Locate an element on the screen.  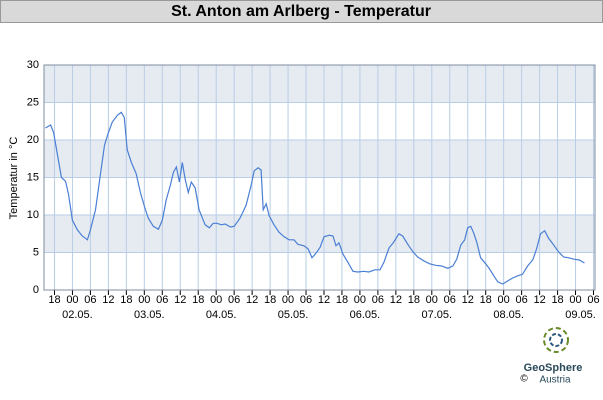
logo: GeoSphere Austria © is located at coordinates (551, 356).